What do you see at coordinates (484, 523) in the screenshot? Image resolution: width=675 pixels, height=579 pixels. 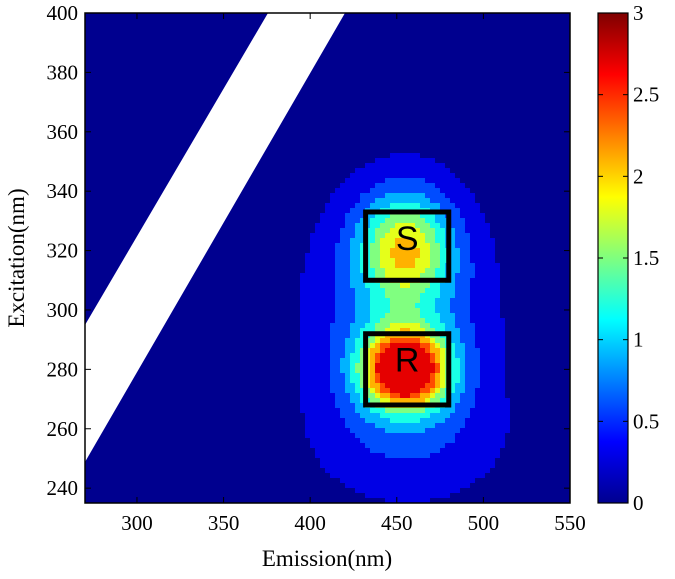 I see `x-tick-label: 500` at bounding box center [484, 523].